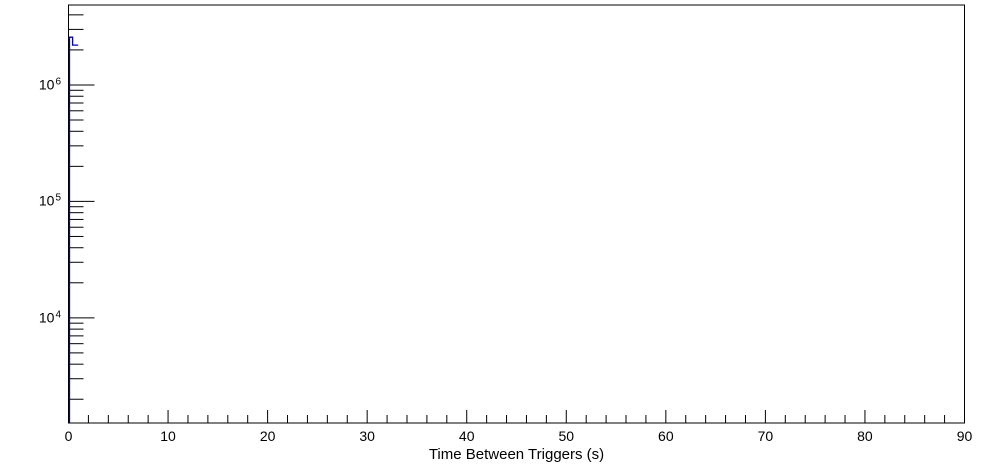 This screenshot has height=472, width=996. Describe the element at coordinates (516, 454) in the screenshot. I see `x-axis-title: Time Between Triggers (s)` at that location.